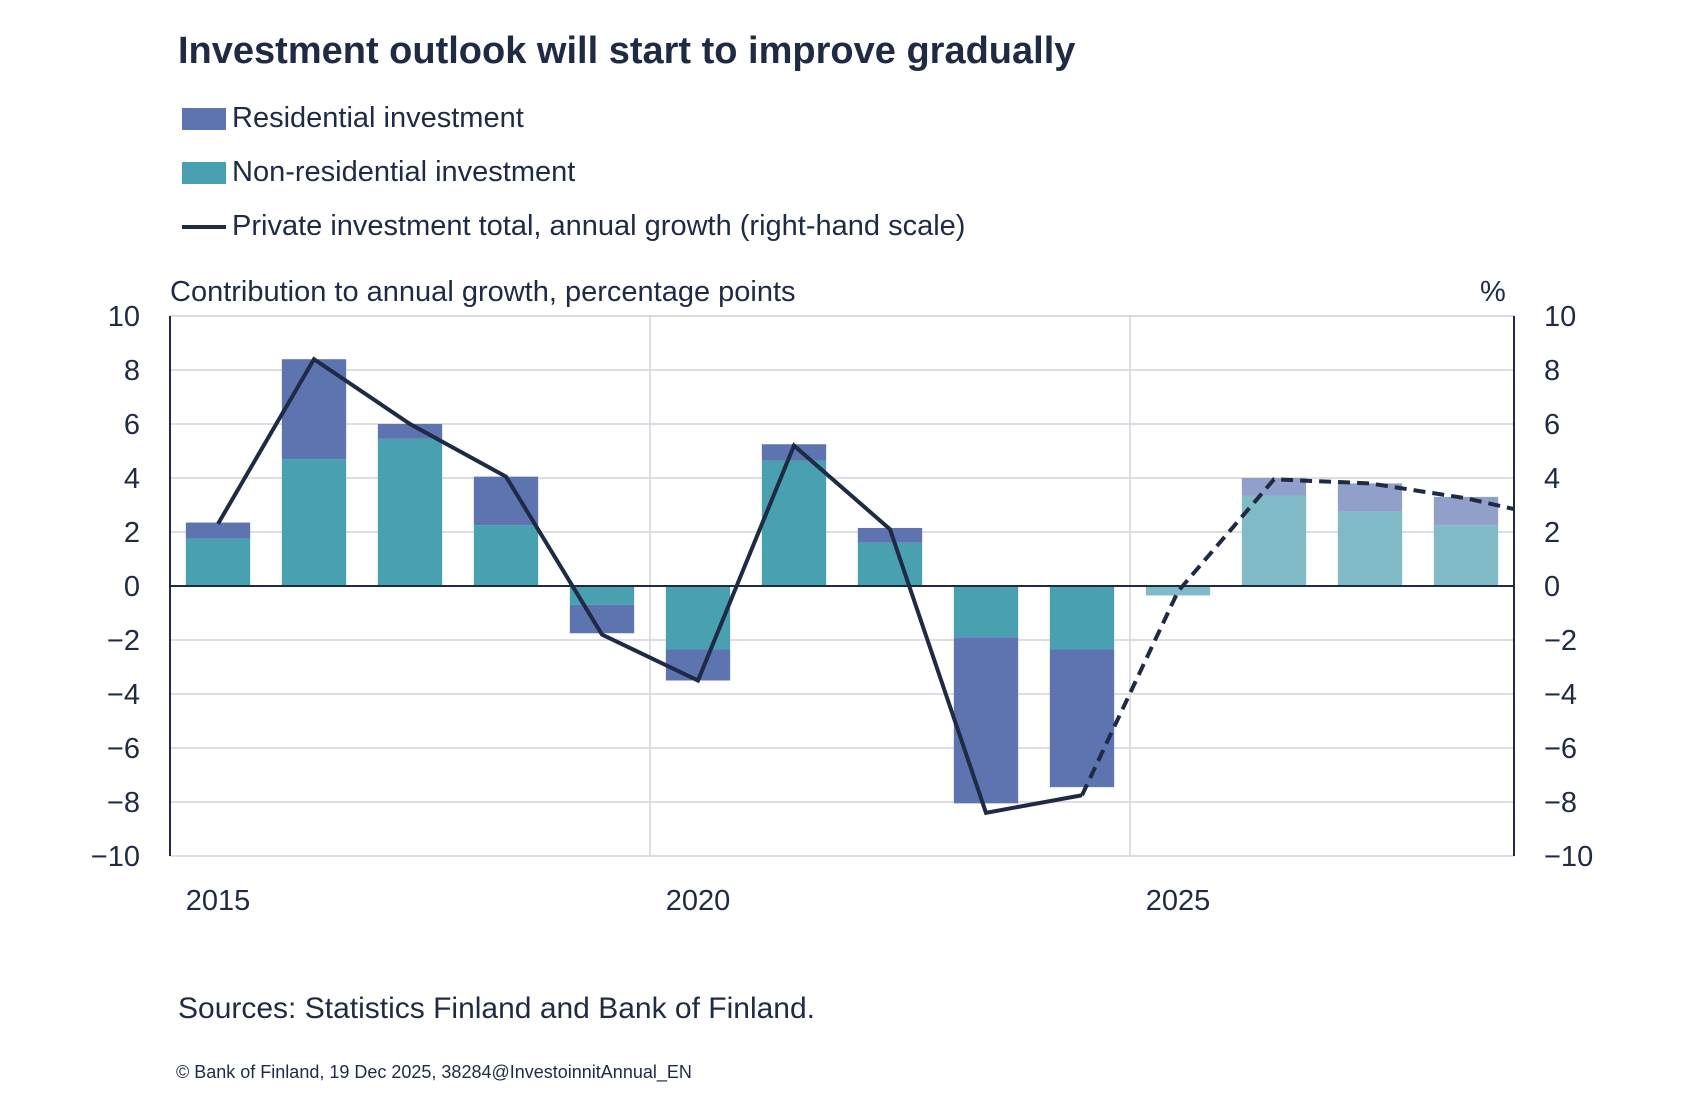 This screenshot has width=1689, height=1103. Describe the element at coordinates (1552, 587) in the screenshot. I see `y2-tick-label: 0` at that location.